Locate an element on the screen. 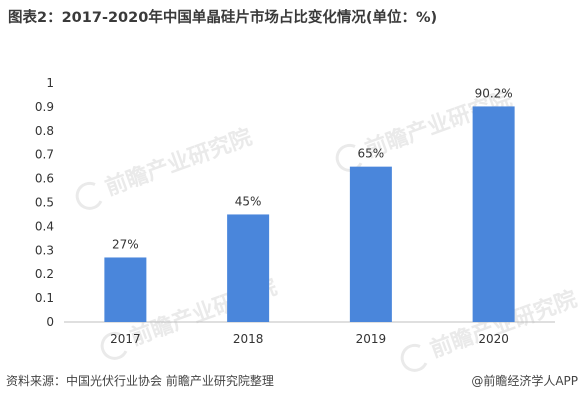  y-tick-label: 0.7 is located at coordinates (44, 155).